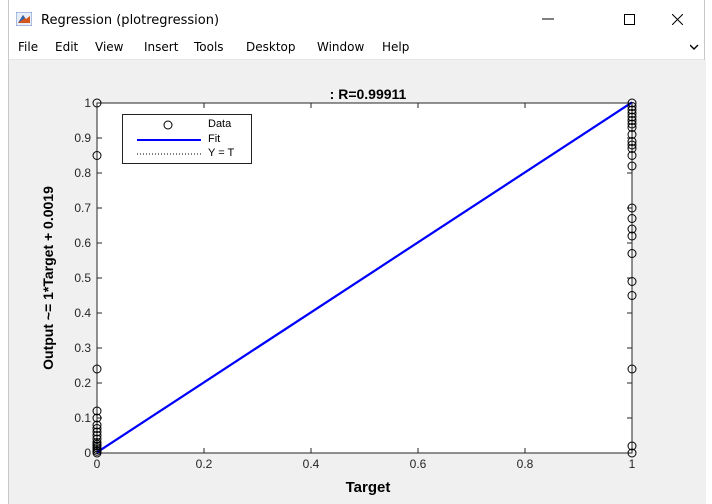 The image size is (712, 504). Describe the element at coordinates (87, 453) in the screenshot. I see `y-tick-label: 0` at that location.